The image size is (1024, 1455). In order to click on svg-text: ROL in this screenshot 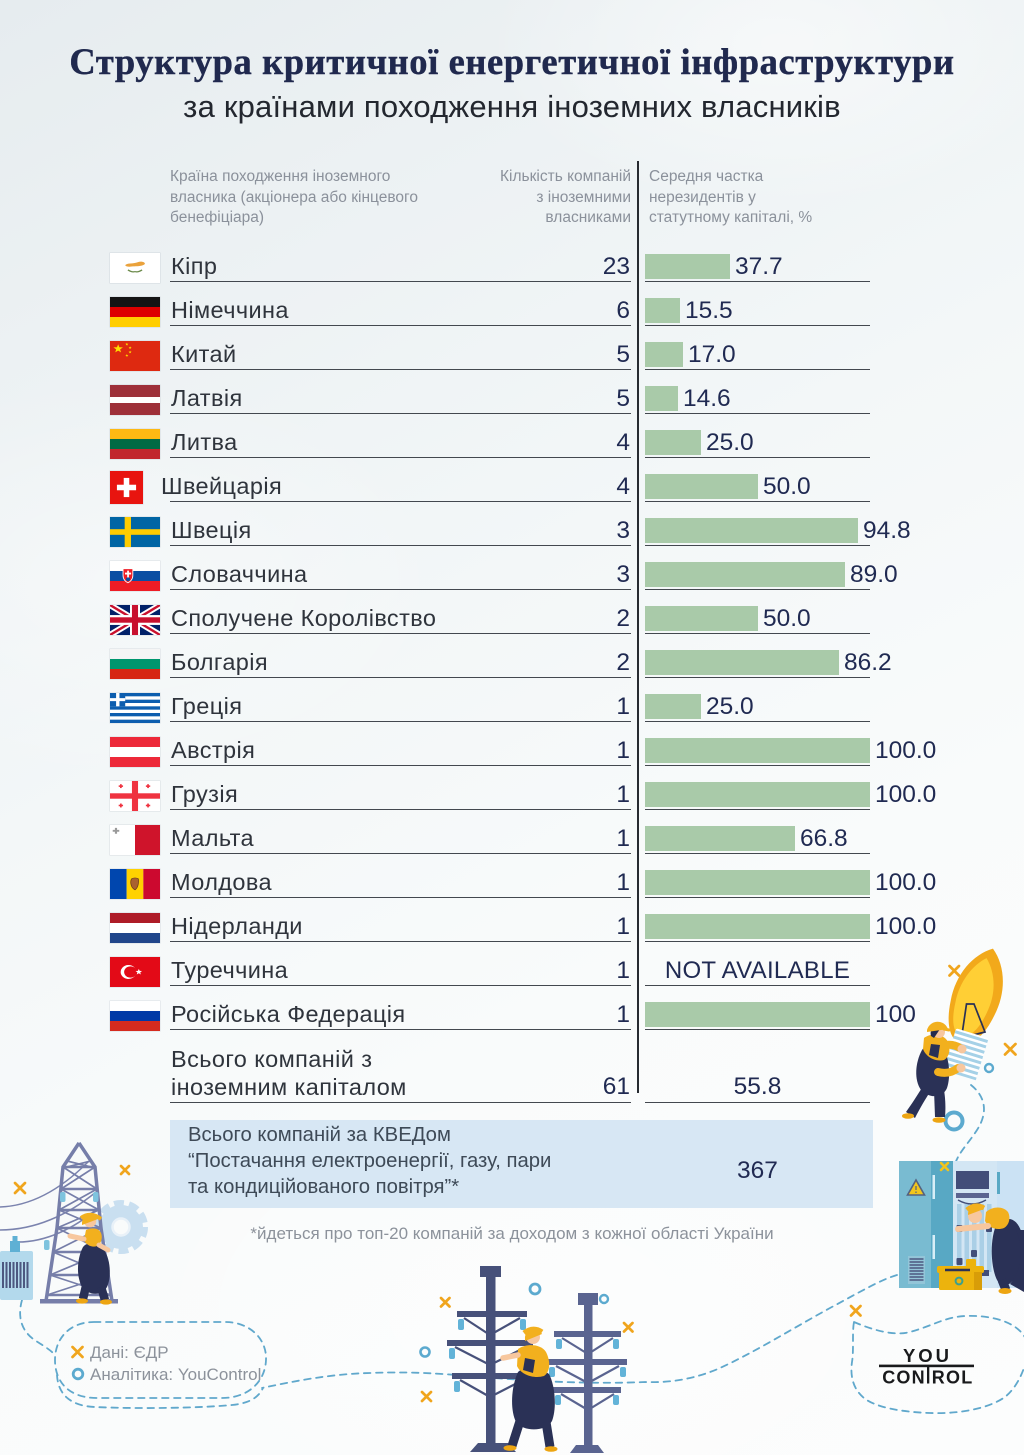, I will do `click(953, 1378)`.